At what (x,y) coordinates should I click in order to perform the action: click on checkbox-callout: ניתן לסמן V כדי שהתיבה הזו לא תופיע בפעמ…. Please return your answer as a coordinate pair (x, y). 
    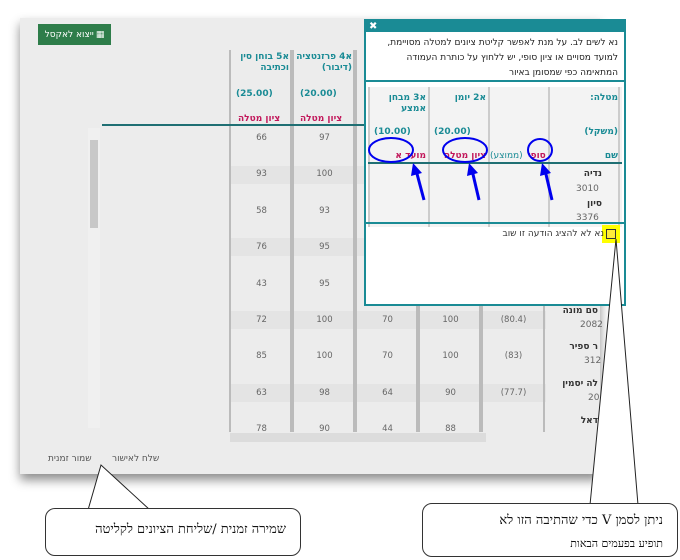
    Looking at the image, I should click on (550, 530).